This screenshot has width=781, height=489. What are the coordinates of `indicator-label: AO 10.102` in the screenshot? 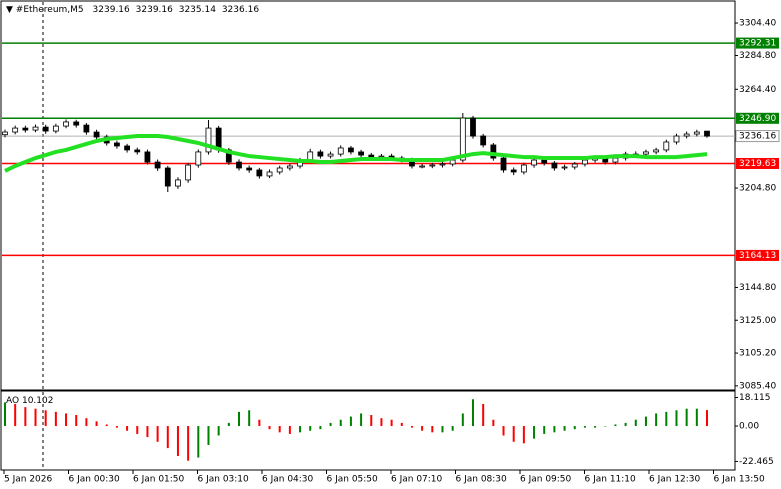 It's located at (29, 401).